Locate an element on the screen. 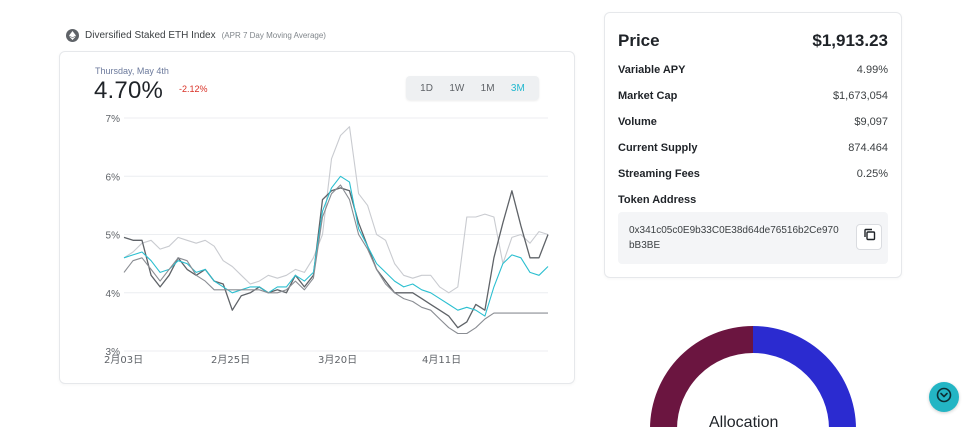  allocation-label: Allocation is located at coordinates (744, 420).